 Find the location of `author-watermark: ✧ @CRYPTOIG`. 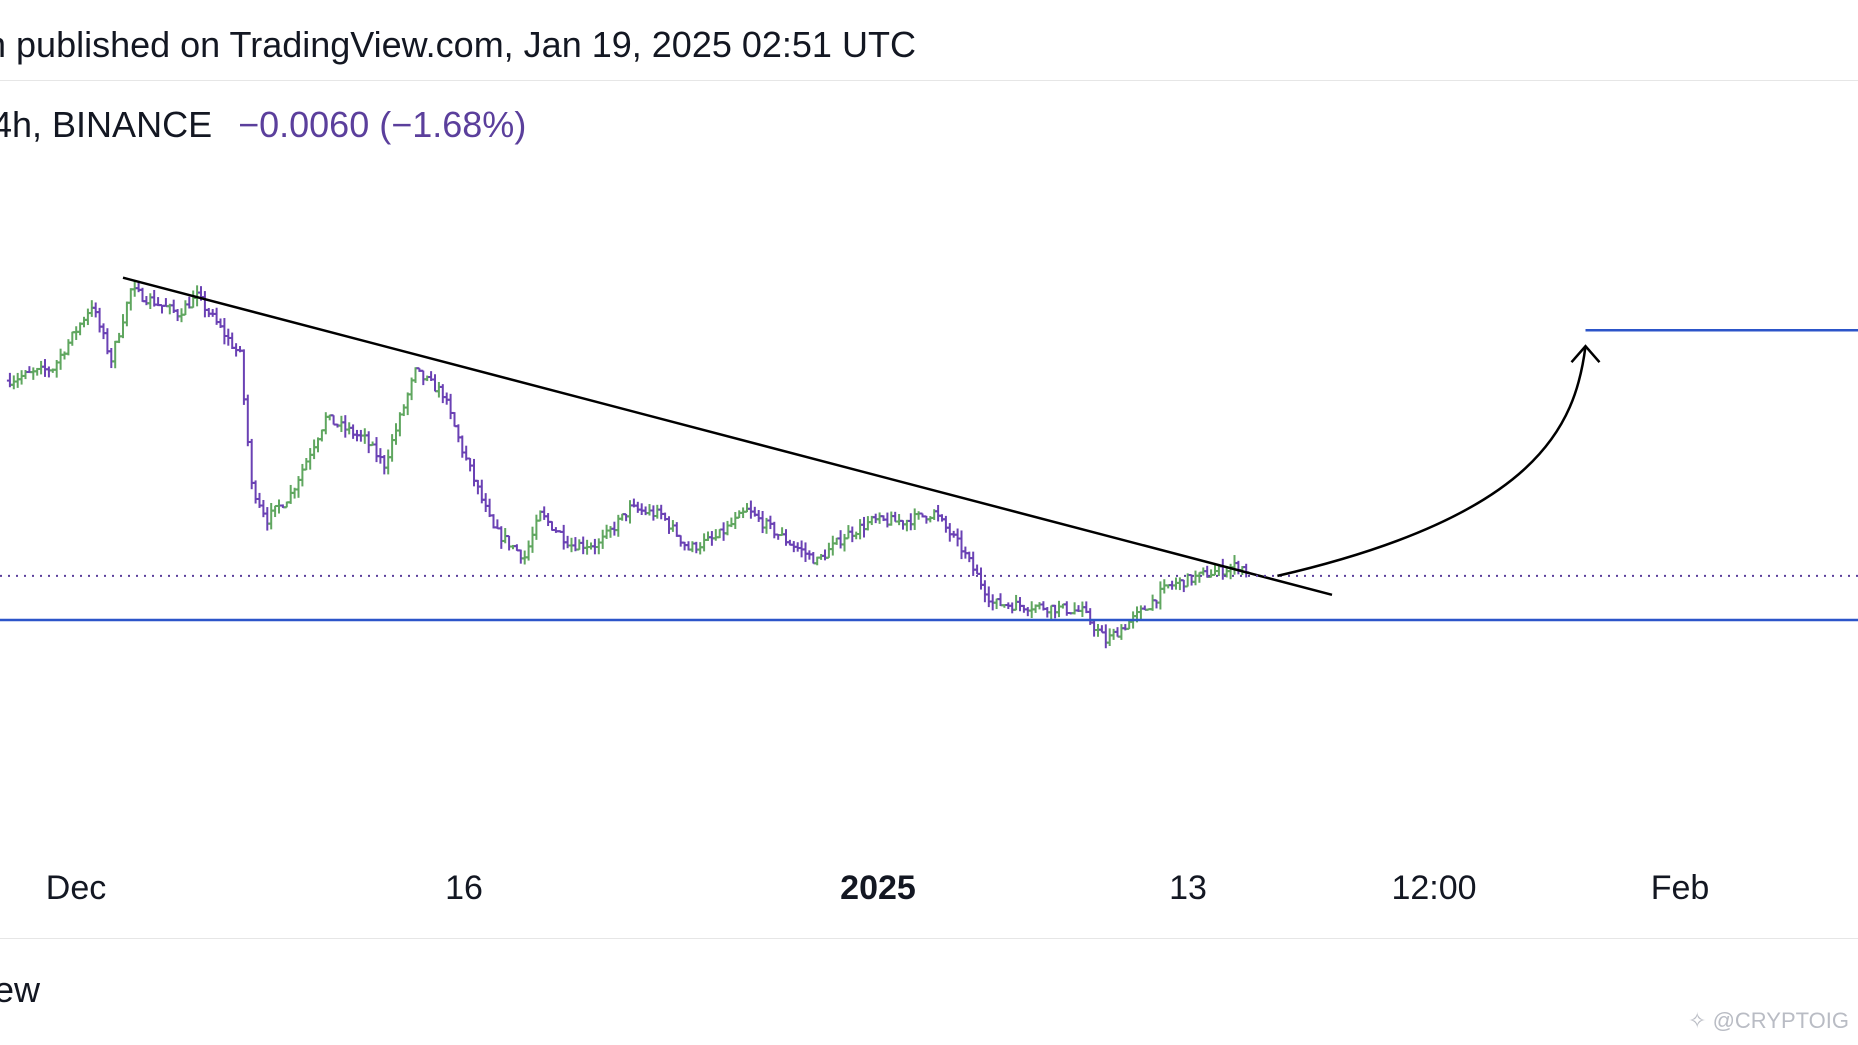

author-watermark: ✧ @CRYPTOIG is located at coordinates (1768, 1021).